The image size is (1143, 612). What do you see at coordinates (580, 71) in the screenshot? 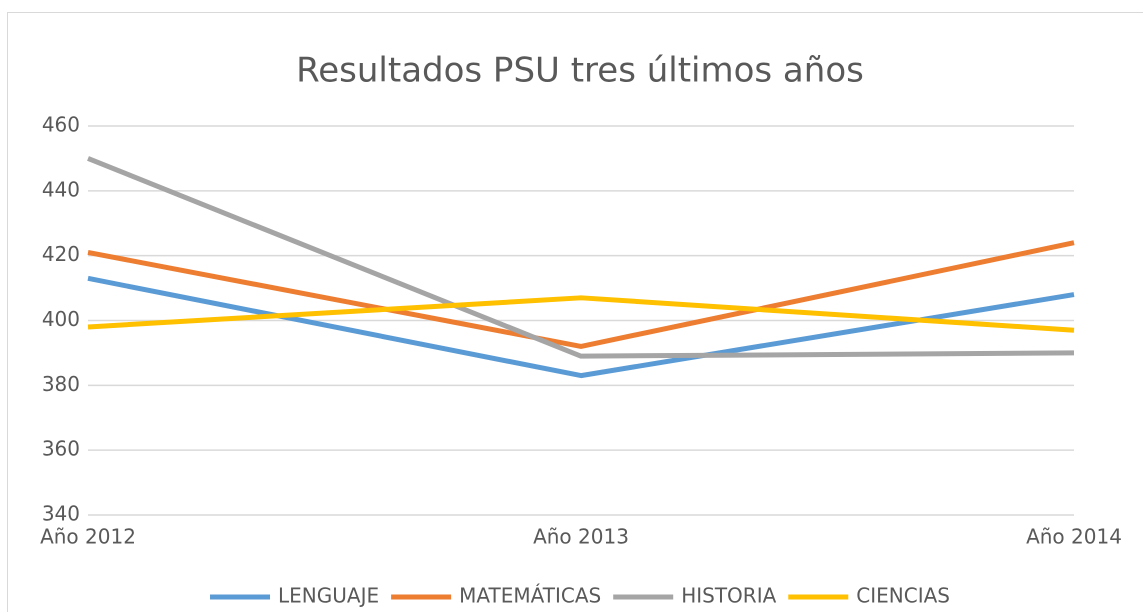
I see `chart-title: Resultados PSU tres últimos años` at bounding box center [580, 71].